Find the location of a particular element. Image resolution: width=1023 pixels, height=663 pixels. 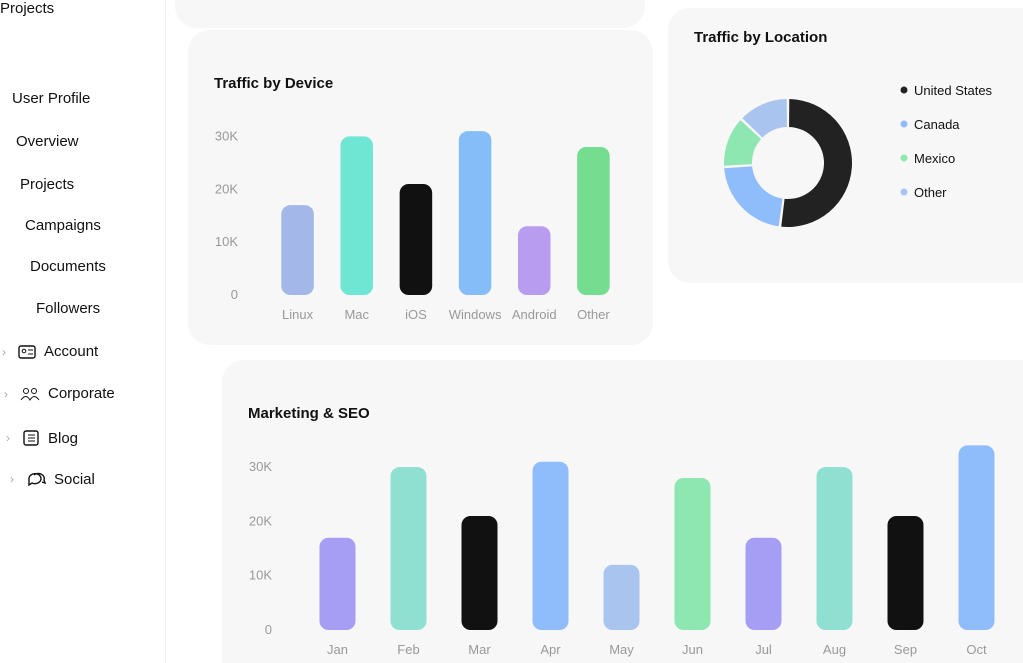

chart-title: Marketing & SEO is located at coordinates (309, 413).